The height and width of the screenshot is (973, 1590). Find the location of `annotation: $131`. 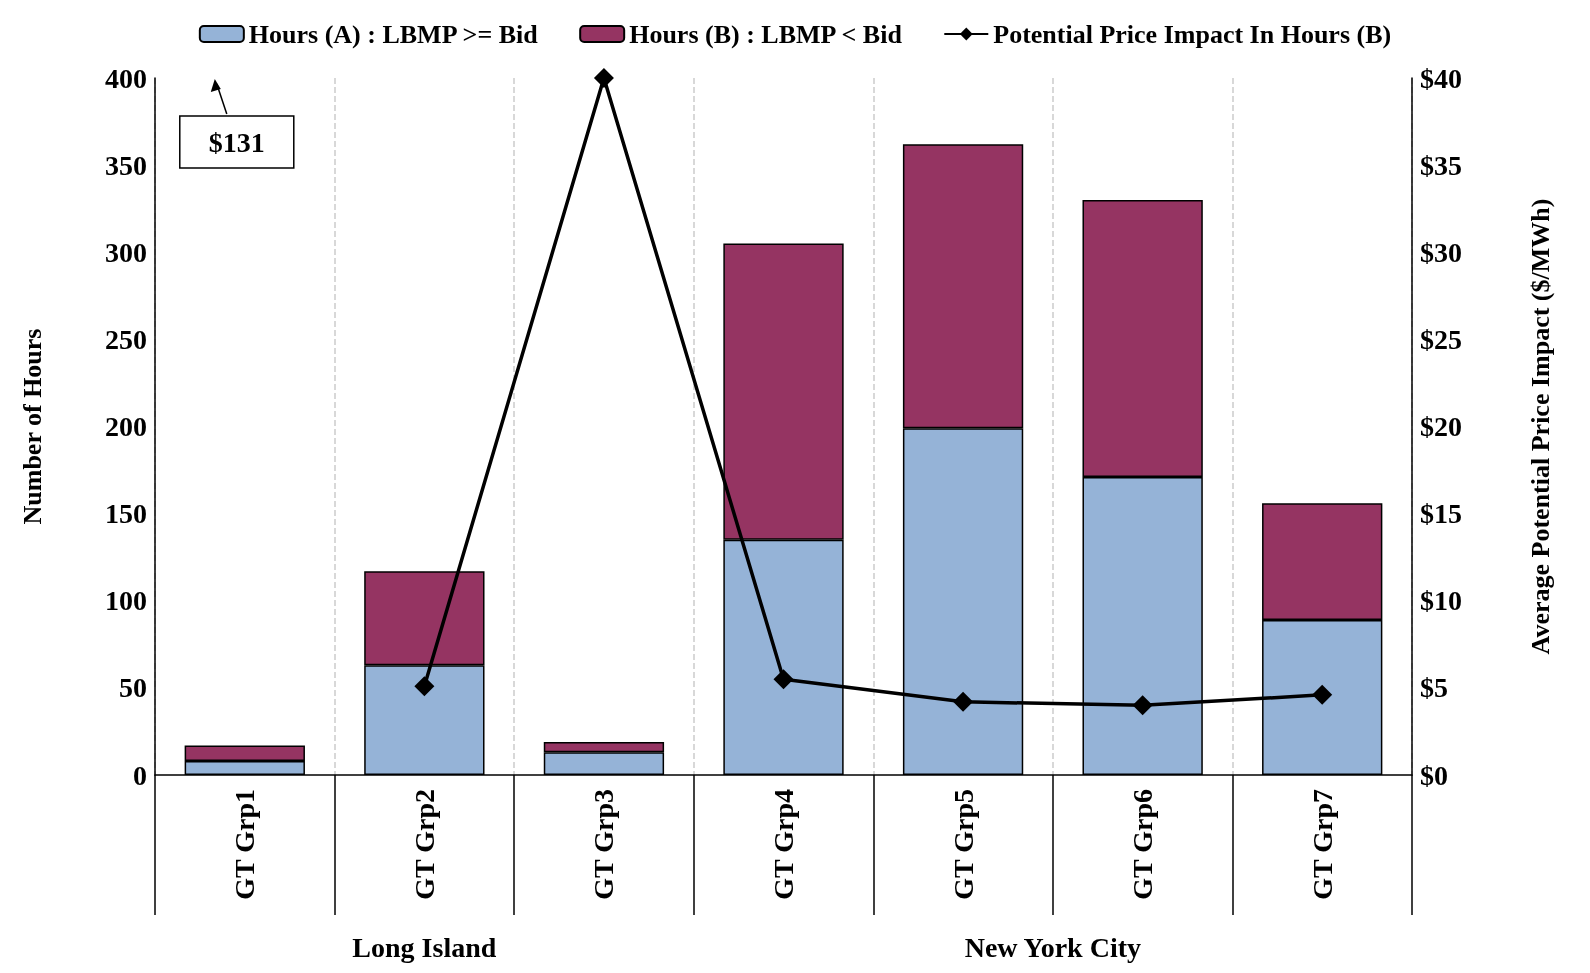

annotation: $131 is located at coordinates (236, 142).